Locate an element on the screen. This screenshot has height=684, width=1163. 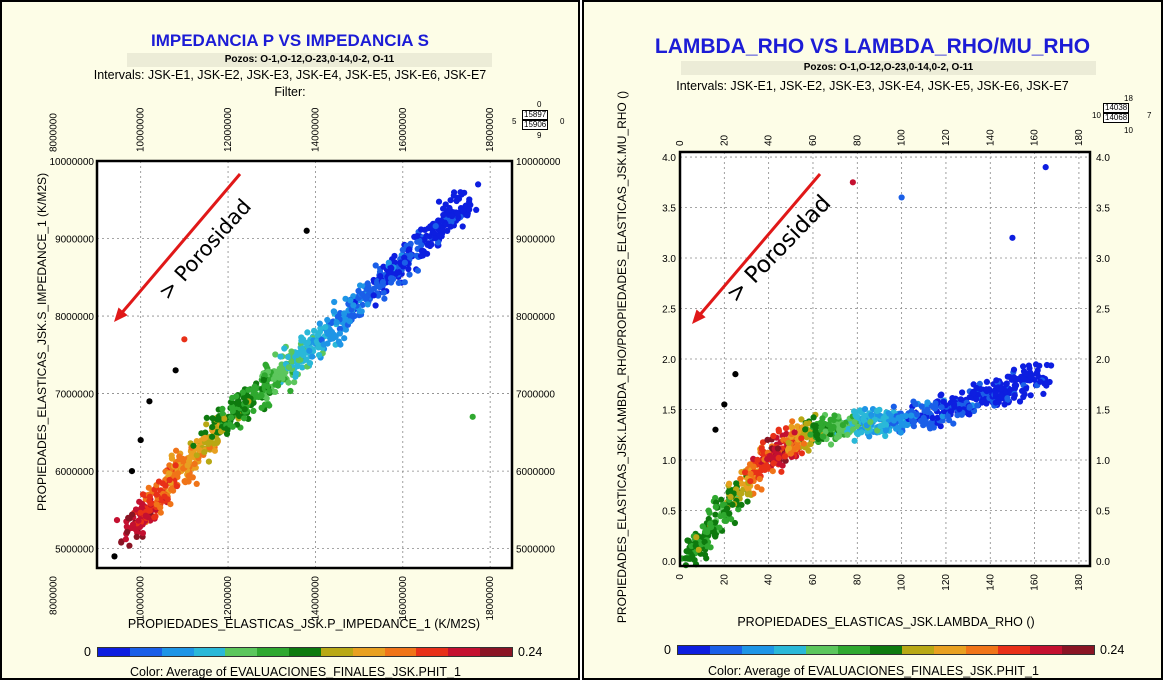
y-tick-label-left: 8000000 is located at coordinates (74, 317).